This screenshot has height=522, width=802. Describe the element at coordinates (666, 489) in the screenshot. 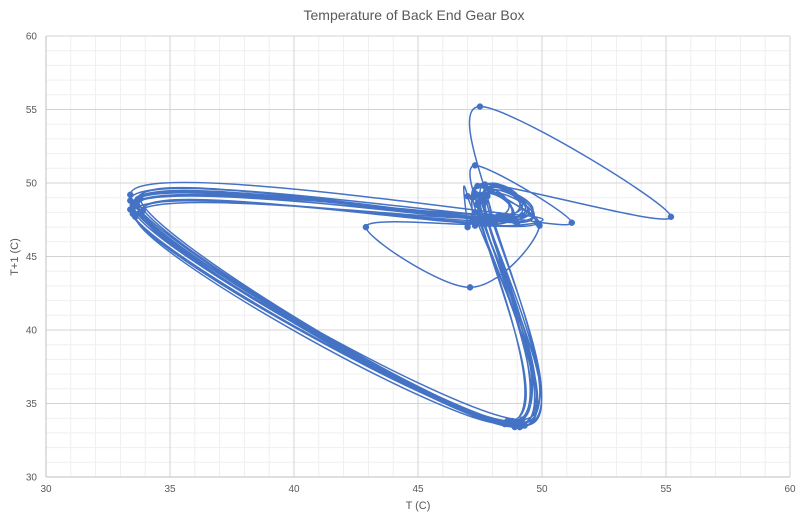

I see `x-tick-label: 55` at that location.